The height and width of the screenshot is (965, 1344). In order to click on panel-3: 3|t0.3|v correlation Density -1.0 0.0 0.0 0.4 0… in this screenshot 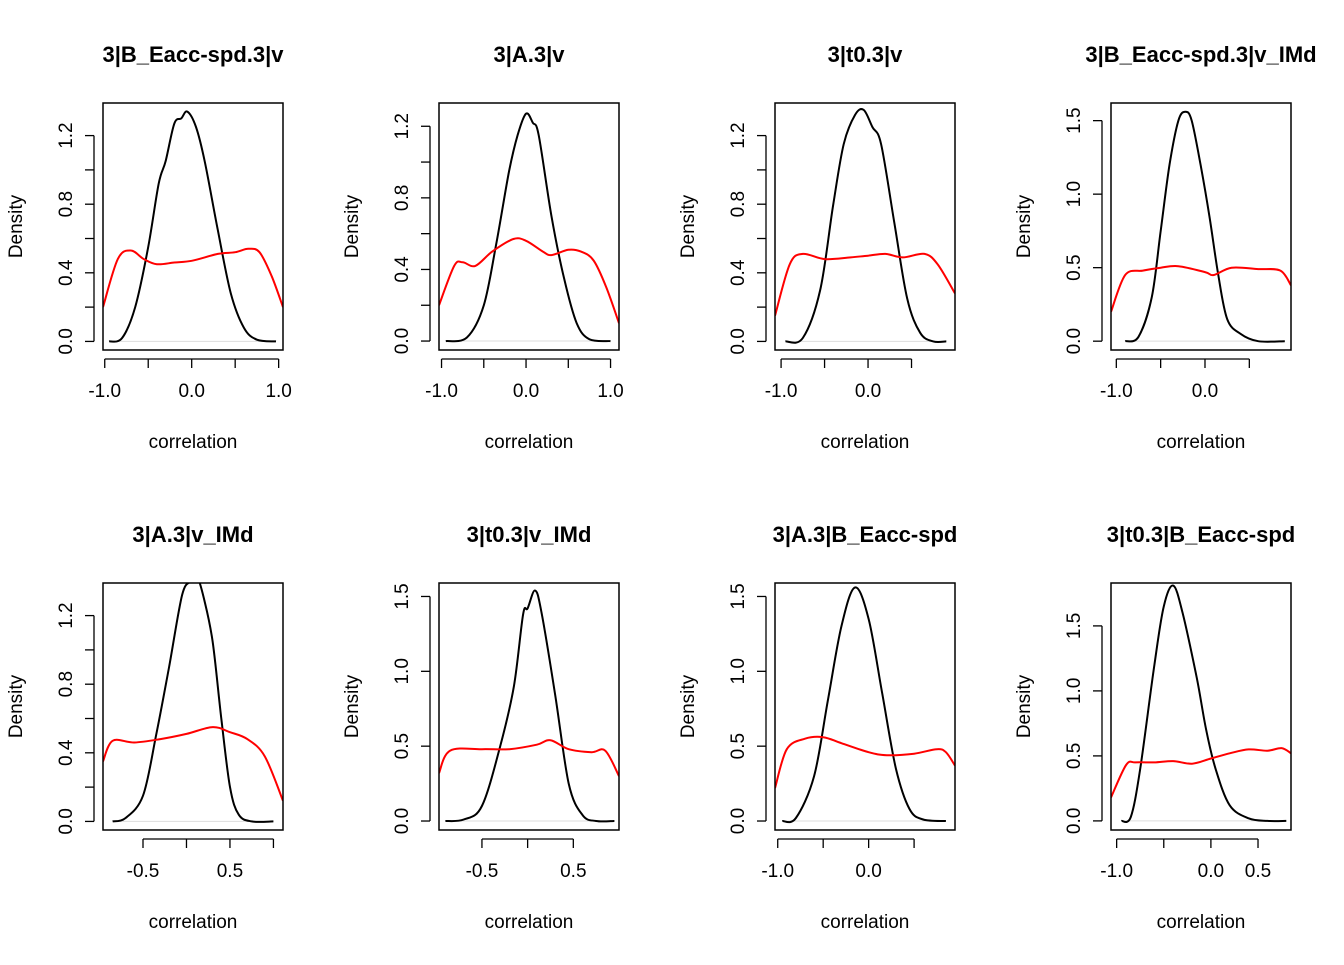, I will do `click(817, 247)`.